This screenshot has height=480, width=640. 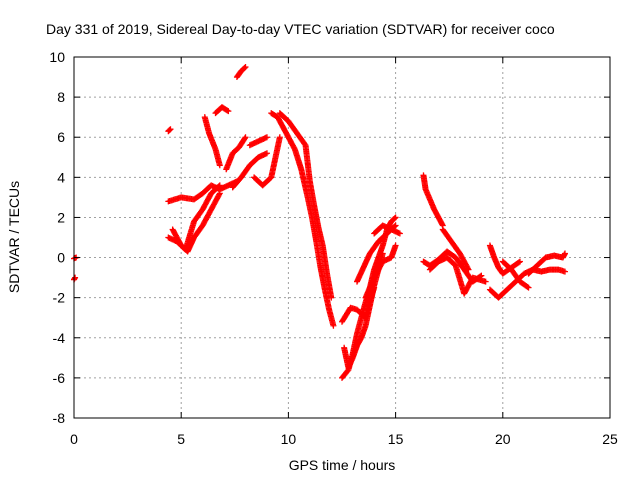 I want to click on y-tick-label: 2, so click(x=61, y=217).